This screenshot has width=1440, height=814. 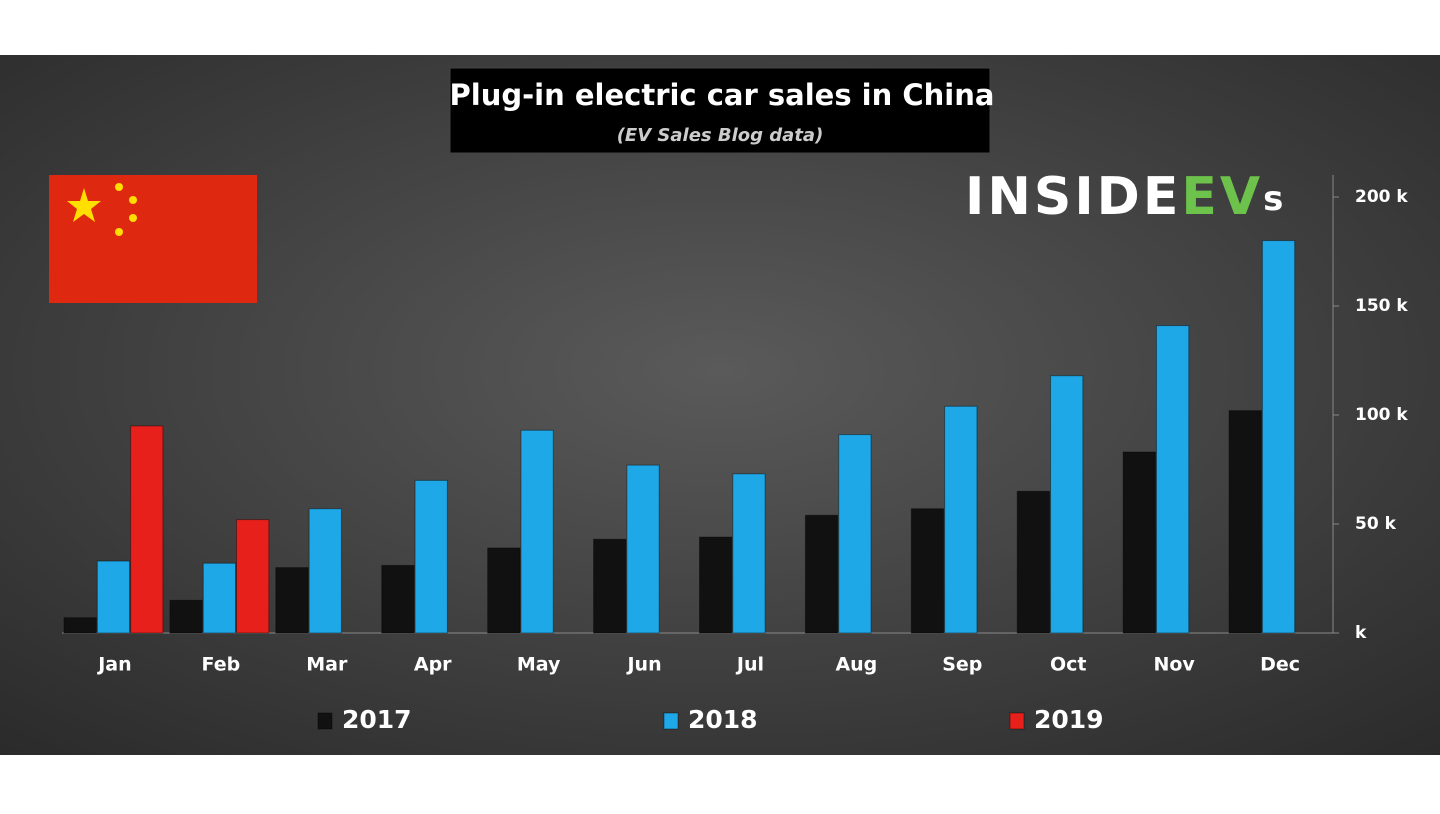 I want to click on logo-part: EV, so click(x=1222, y=197).